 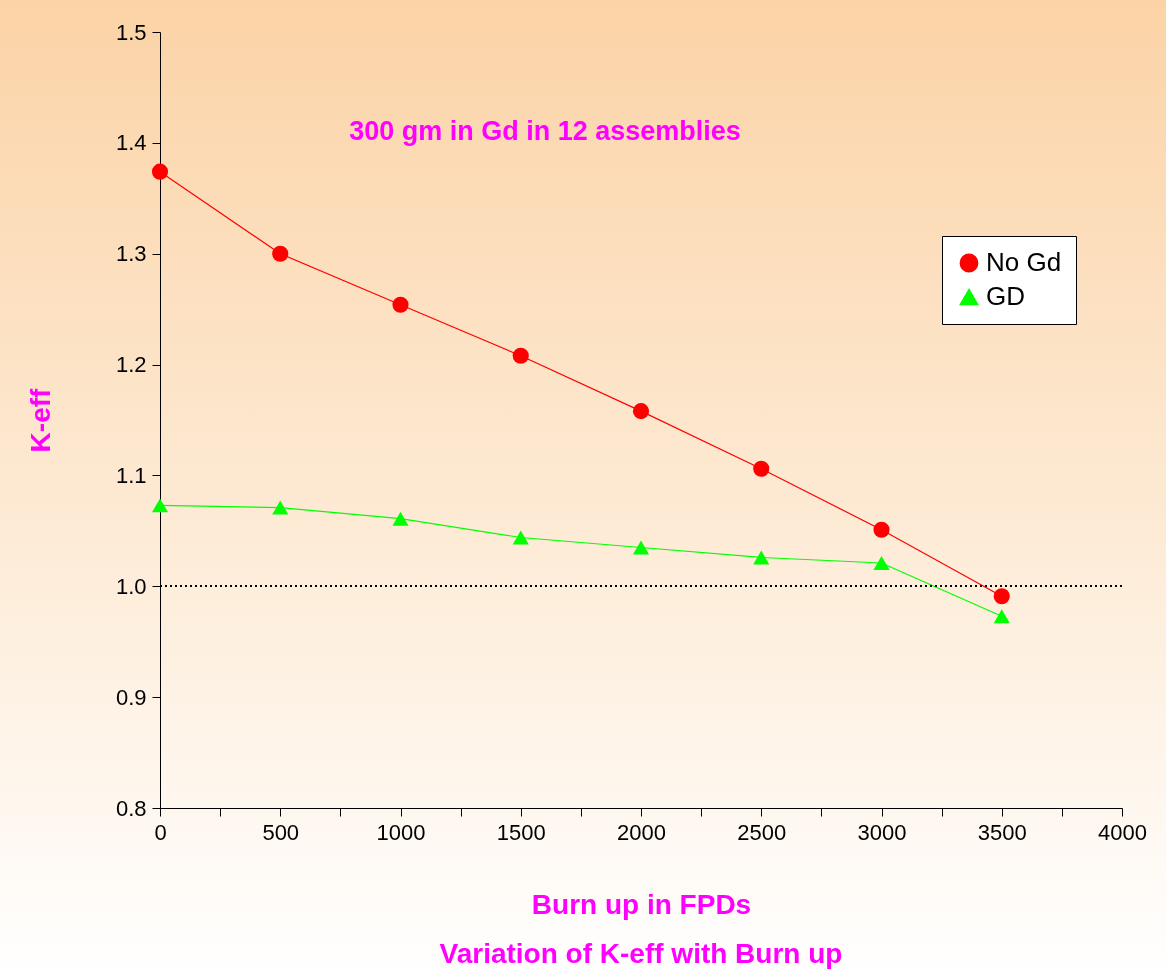 What do you see at coordinates (131, 254) in the screenshot?
I see `y-tick-label: 1.3` at bounding box center [131, 254].